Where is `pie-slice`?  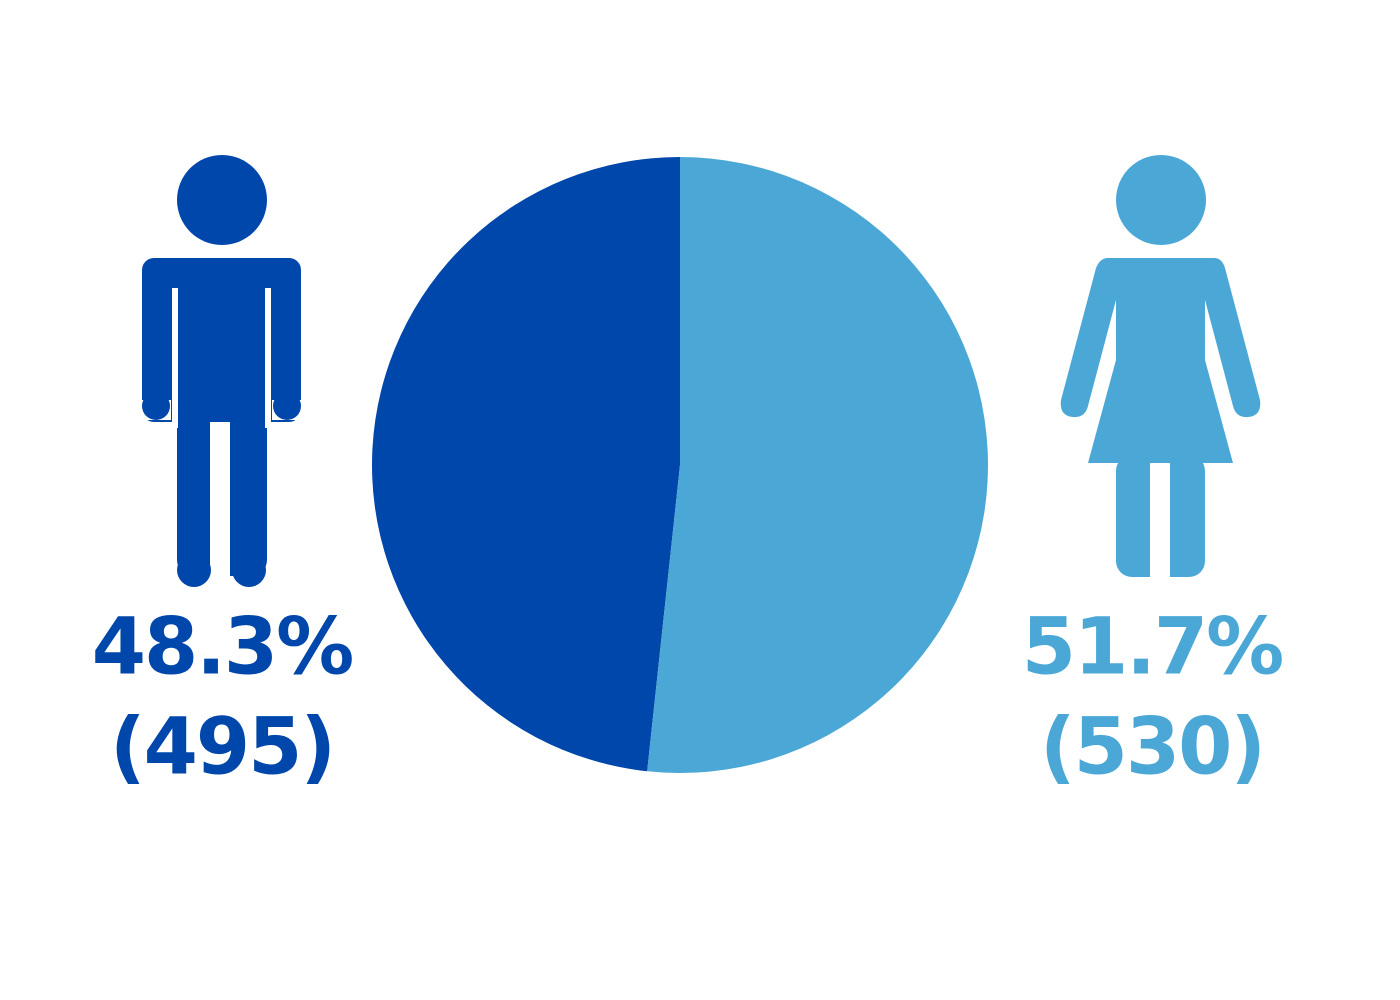
pie-slice is located at coordinates (526, 464).